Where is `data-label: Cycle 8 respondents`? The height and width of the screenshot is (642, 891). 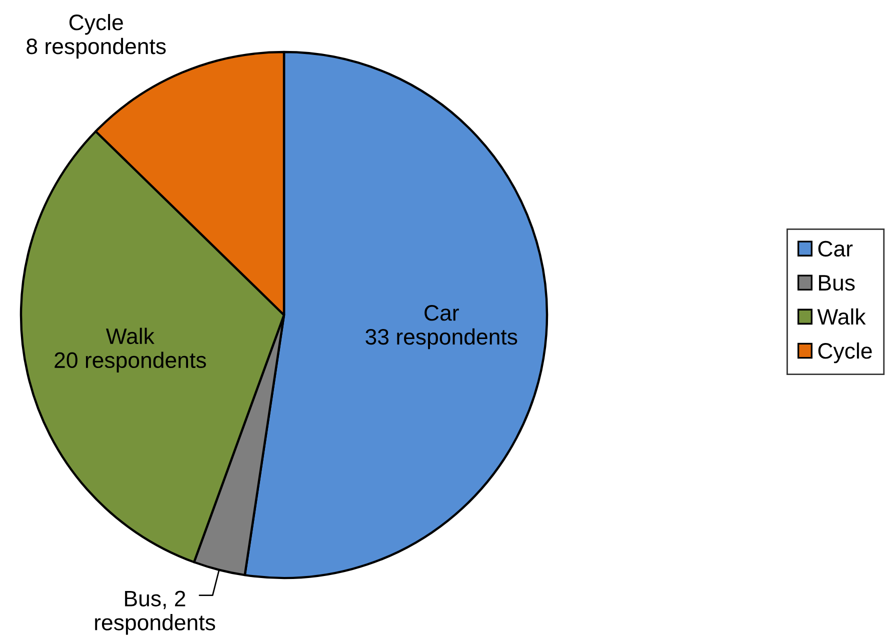
data-label: Cycle 8 respondents is located at coordinates (96, 36).